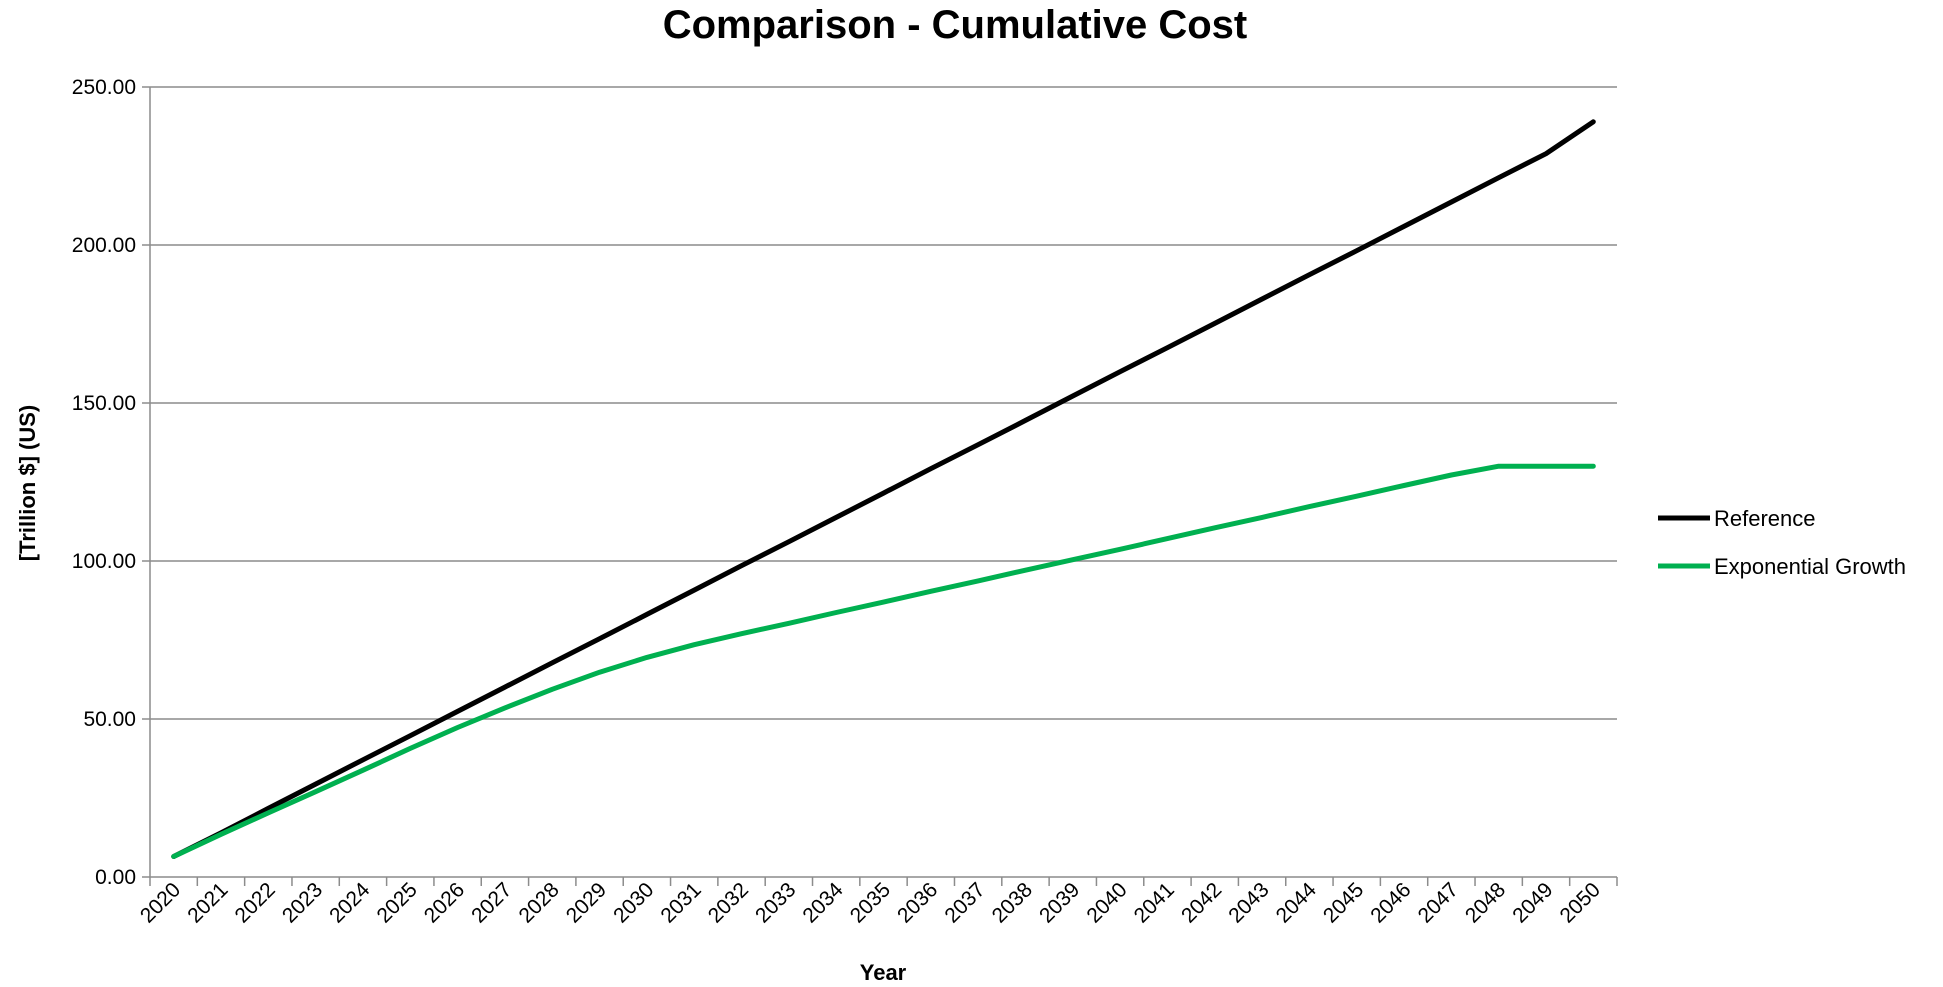  What do you see at coordinates (538, 902) in the screenshot?
I see `x-tick-label: 2028` at bounding box center [538, 902].